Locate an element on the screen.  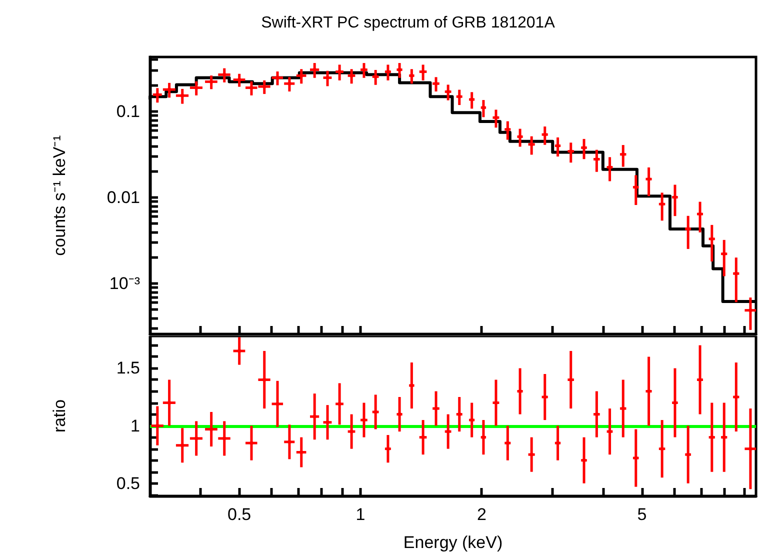
y-tick-label: 0.5 is located at coordinates (128, 483).